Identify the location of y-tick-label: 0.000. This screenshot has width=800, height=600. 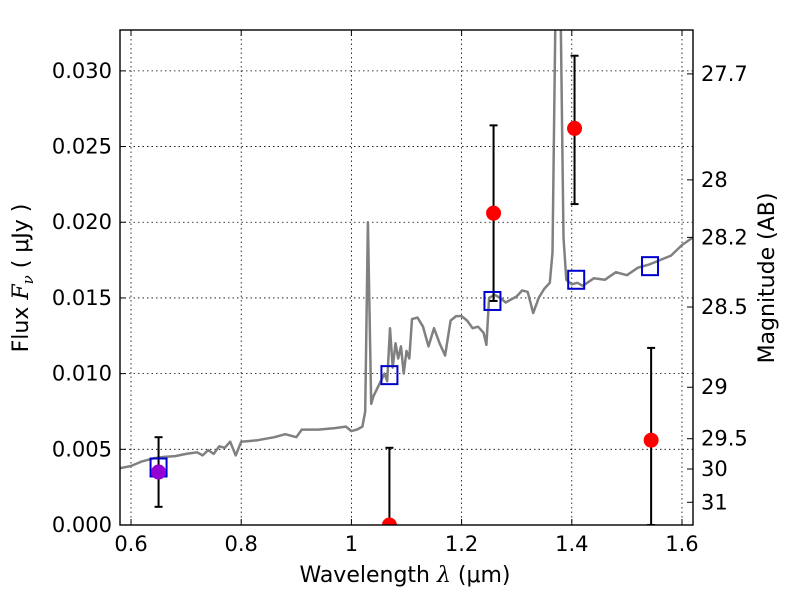
(82, 525).